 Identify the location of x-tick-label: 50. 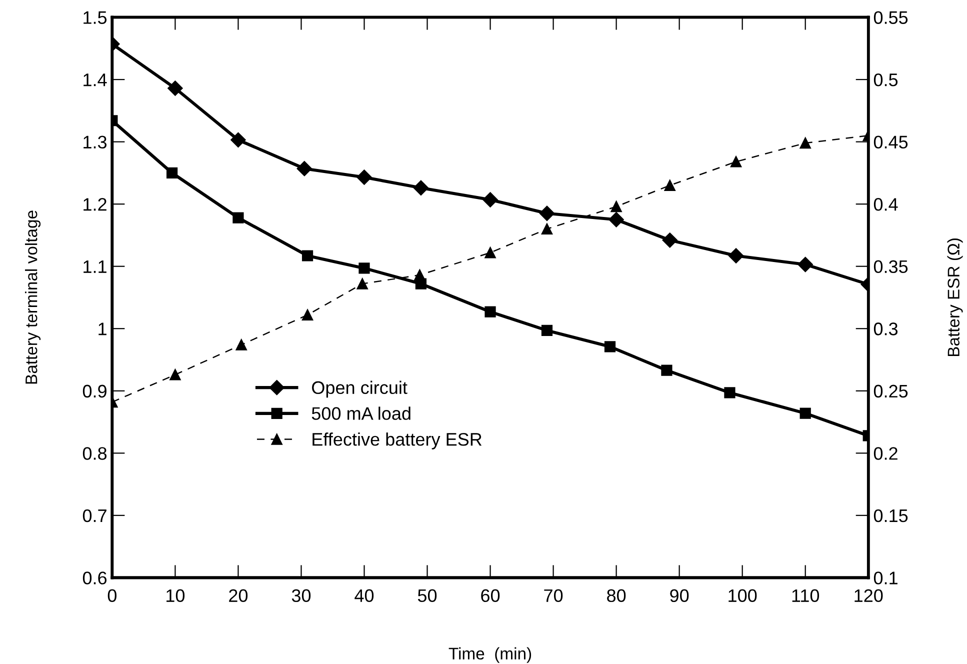
(427, 595).